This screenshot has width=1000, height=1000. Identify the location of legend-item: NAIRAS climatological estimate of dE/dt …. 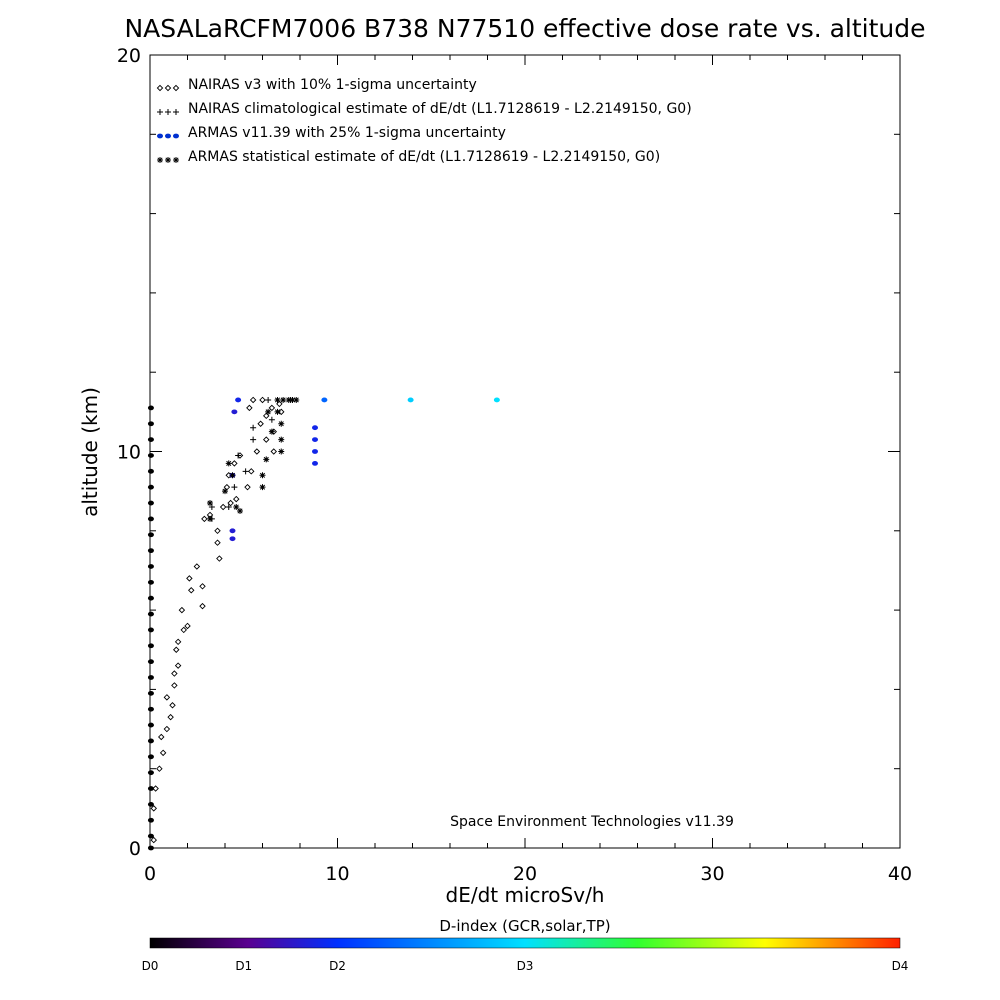
(424, 109).